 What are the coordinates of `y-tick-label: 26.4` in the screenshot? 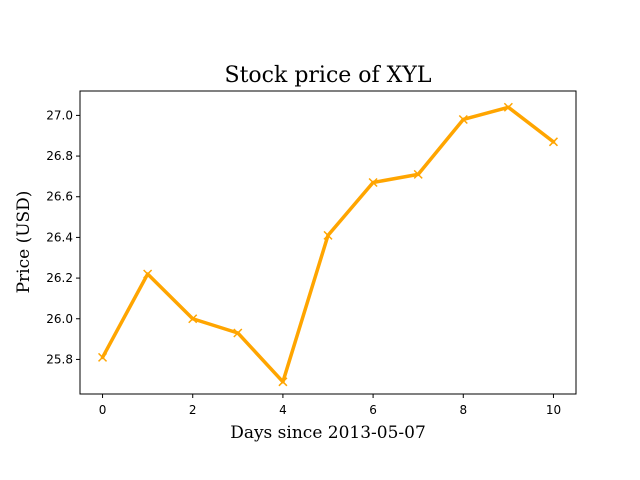 It's located at (59, 237).